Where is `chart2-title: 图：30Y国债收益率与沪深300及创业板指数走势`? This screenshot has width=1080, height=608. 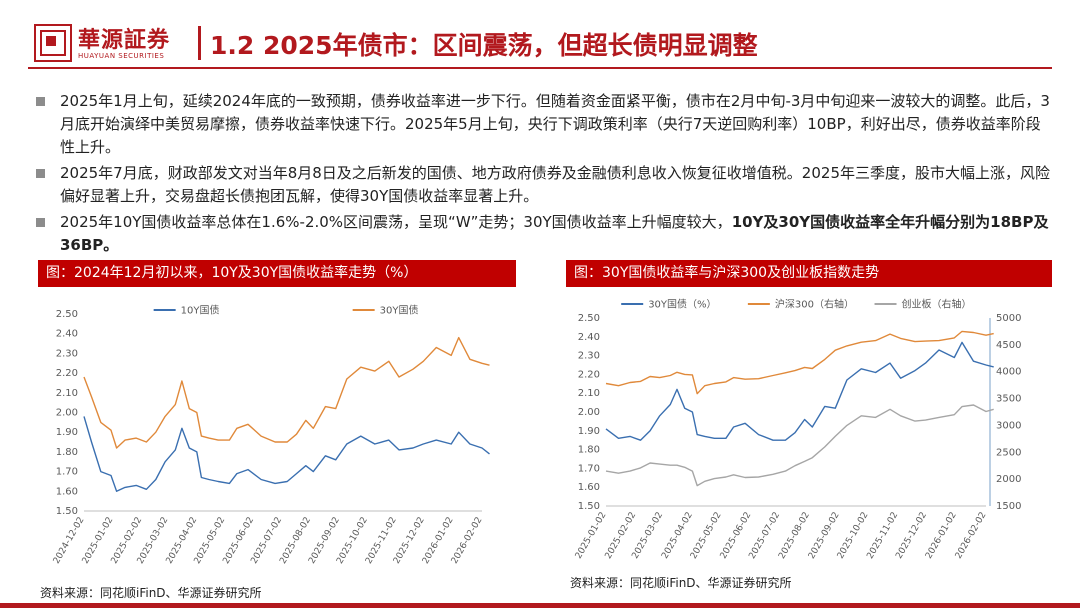 chart2-title: 图：30Y国债收益率与沪深300及创业板指数走势 is located at coordinates (809, 273).